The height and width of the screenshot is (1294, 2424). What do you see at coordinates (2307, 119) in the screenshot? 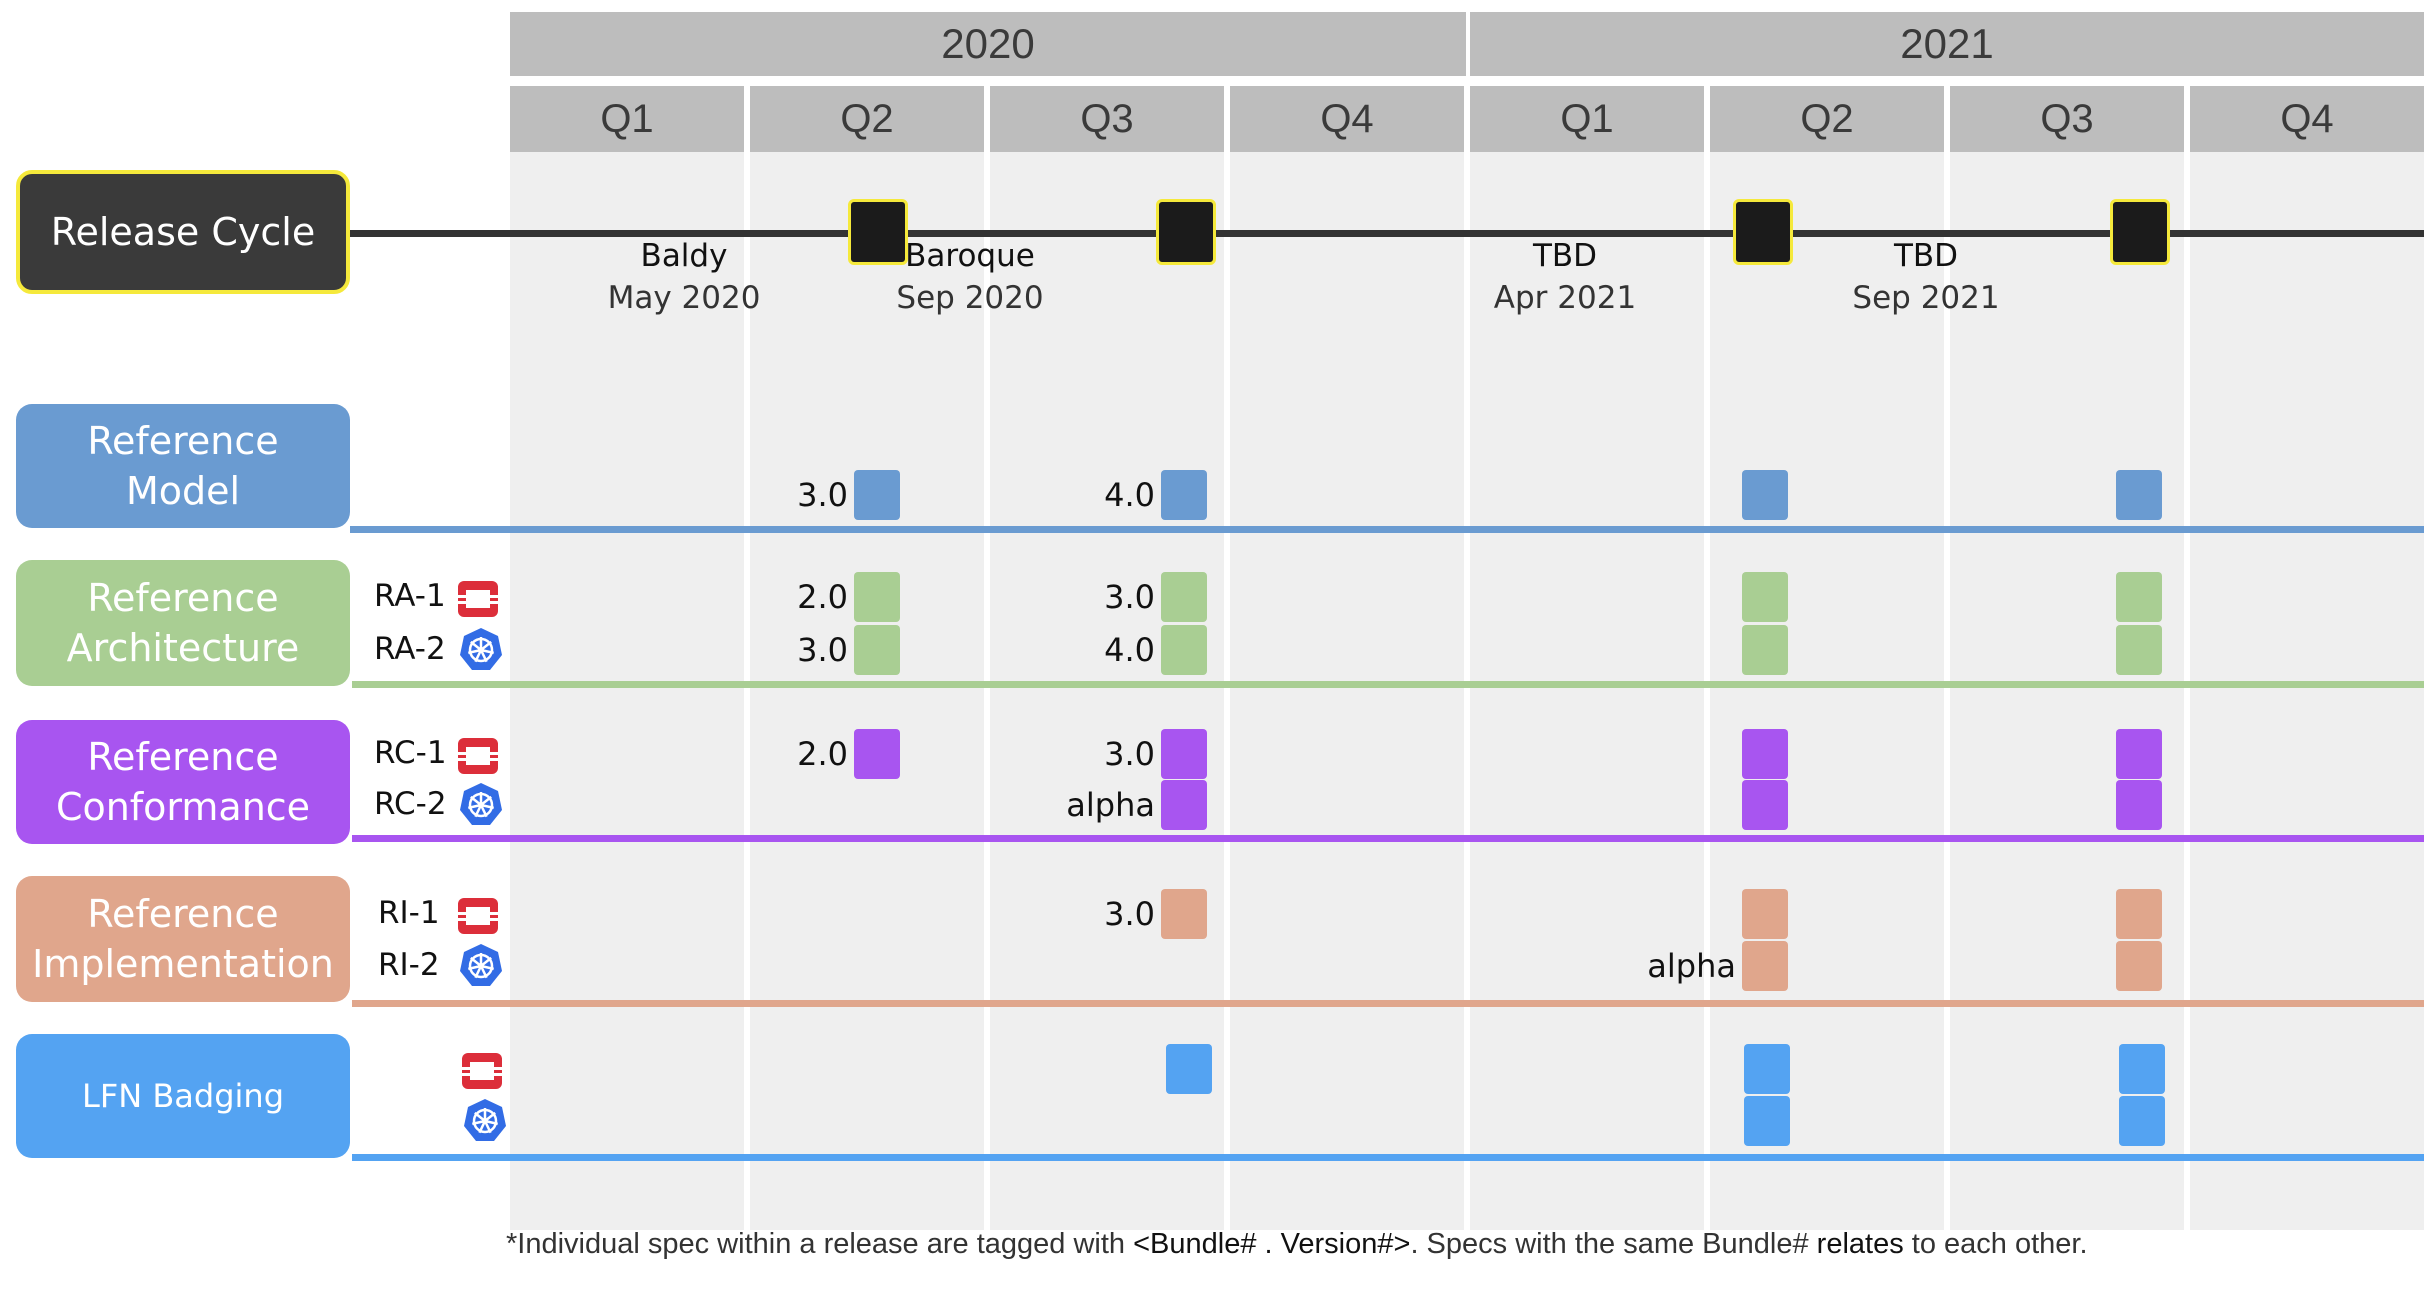
I see `quarter-header-2021-q4: Q4` at bounding box center [2307, 119].